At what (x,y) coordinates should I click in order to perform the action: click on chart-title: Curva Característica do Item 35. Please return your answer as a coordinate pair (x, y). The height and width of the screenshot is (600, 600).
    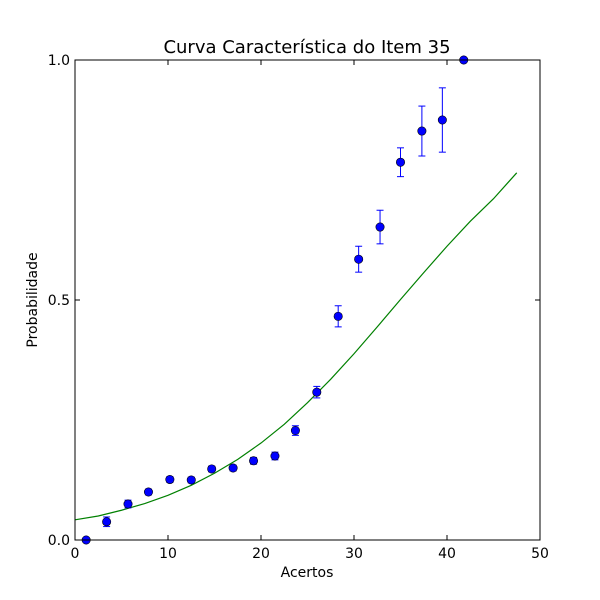
    Looking at the image, I should click on (306, 47).